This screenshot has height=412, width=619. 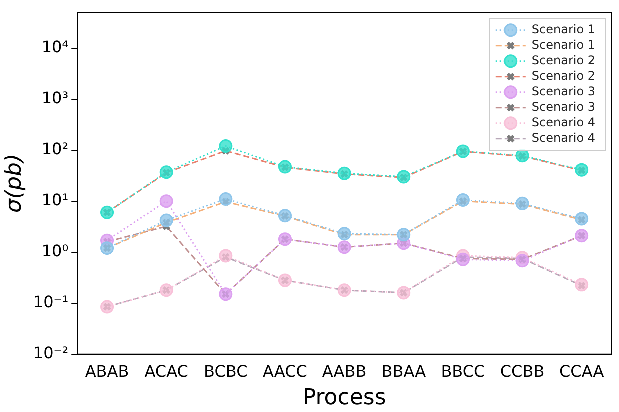 What do you see at coordinates (404, 372) in the screenshot?
I see `x-tick-label: BBAA` at bounding box center [404, 372].